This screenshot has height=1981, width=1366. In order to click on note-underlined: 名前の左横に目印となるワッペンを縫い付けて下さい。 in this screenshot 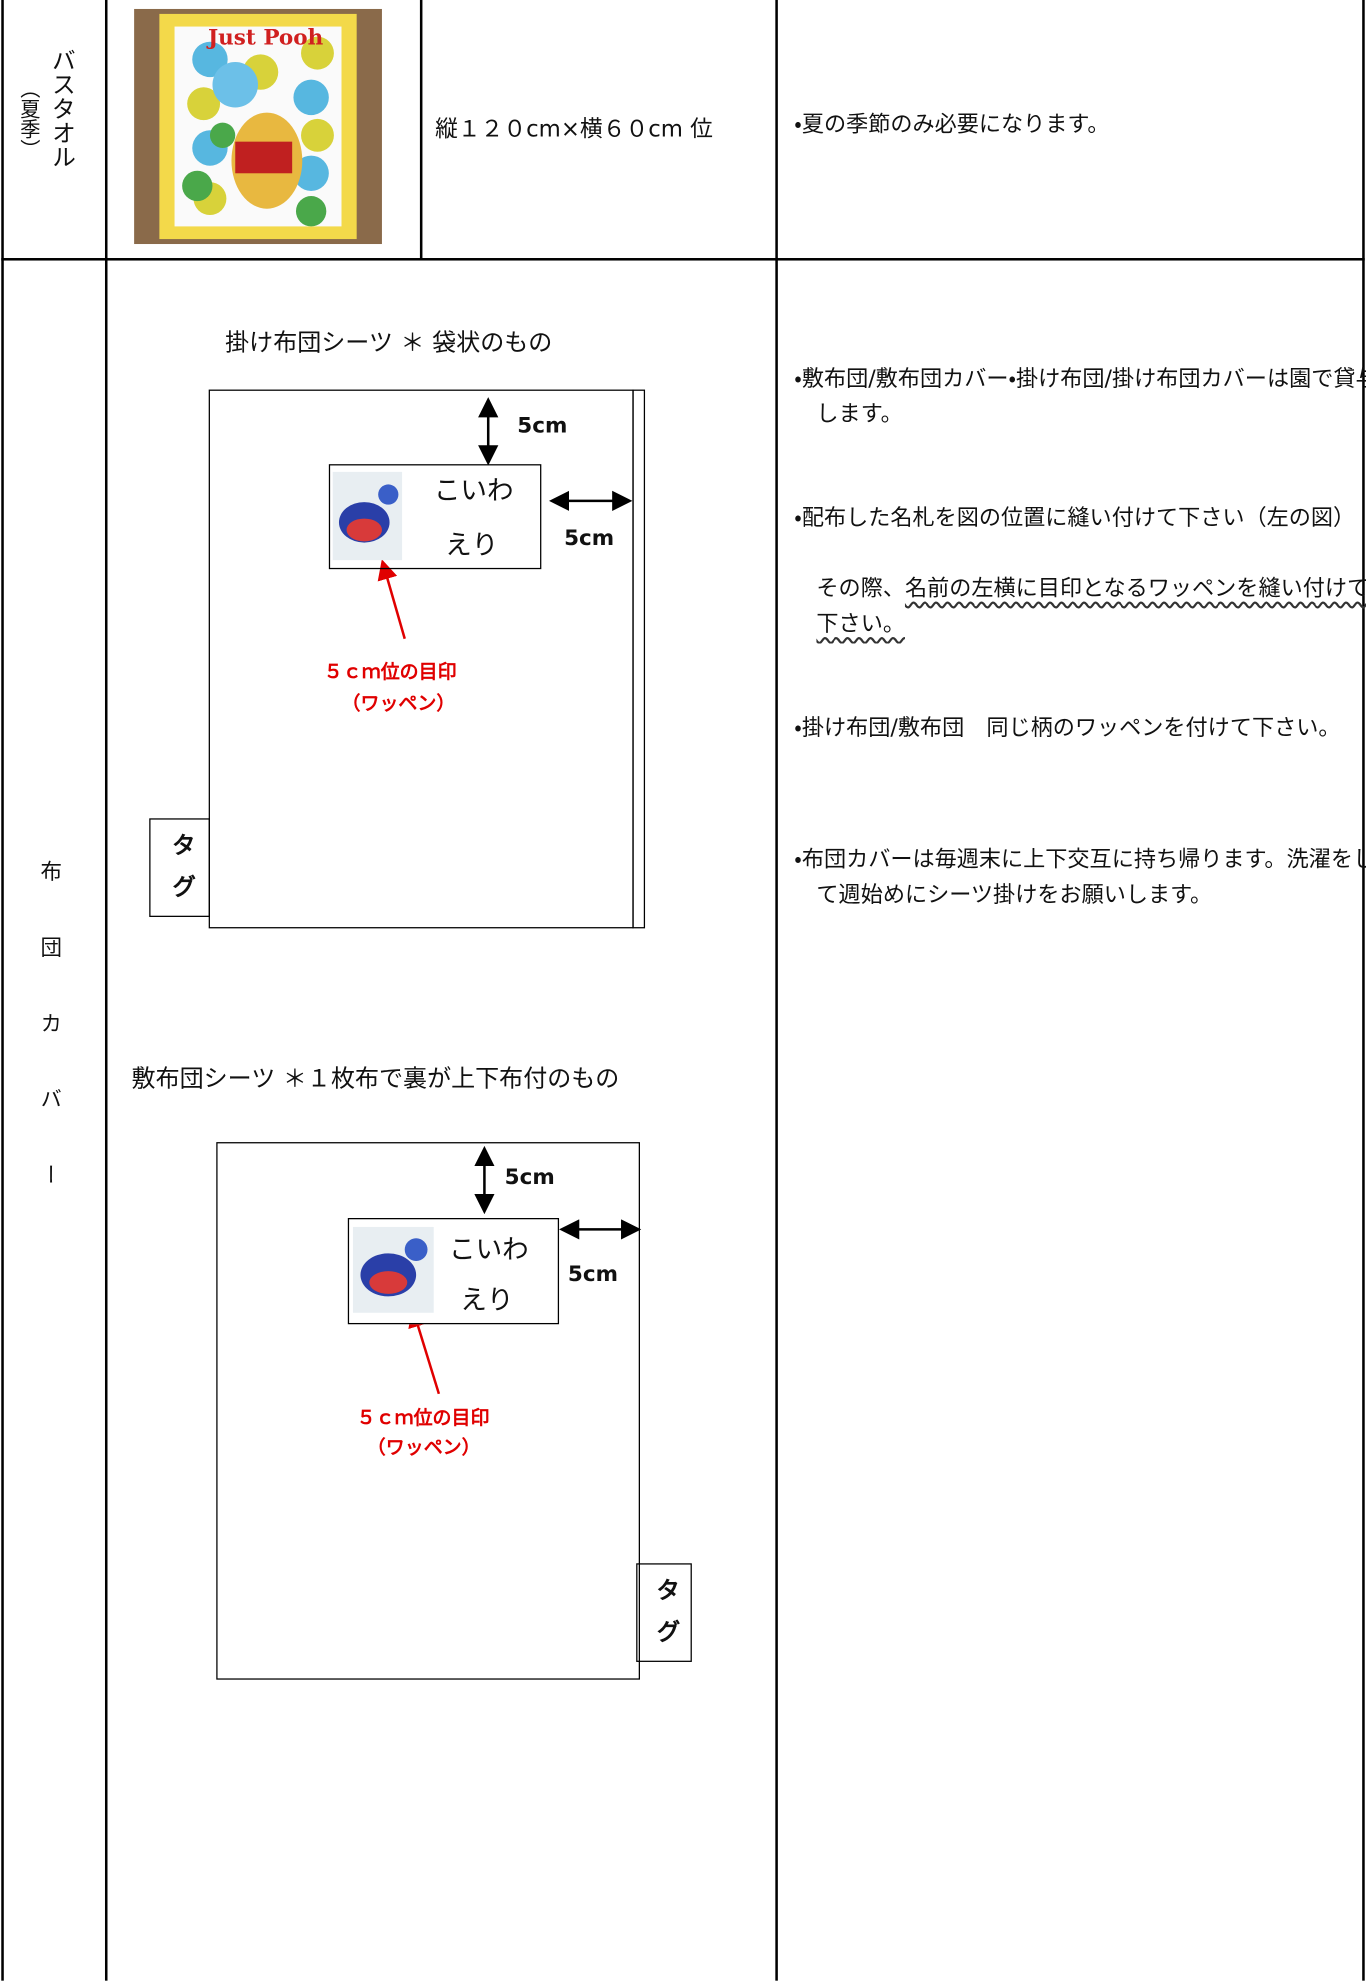, I will do `click(1091, 607)`.